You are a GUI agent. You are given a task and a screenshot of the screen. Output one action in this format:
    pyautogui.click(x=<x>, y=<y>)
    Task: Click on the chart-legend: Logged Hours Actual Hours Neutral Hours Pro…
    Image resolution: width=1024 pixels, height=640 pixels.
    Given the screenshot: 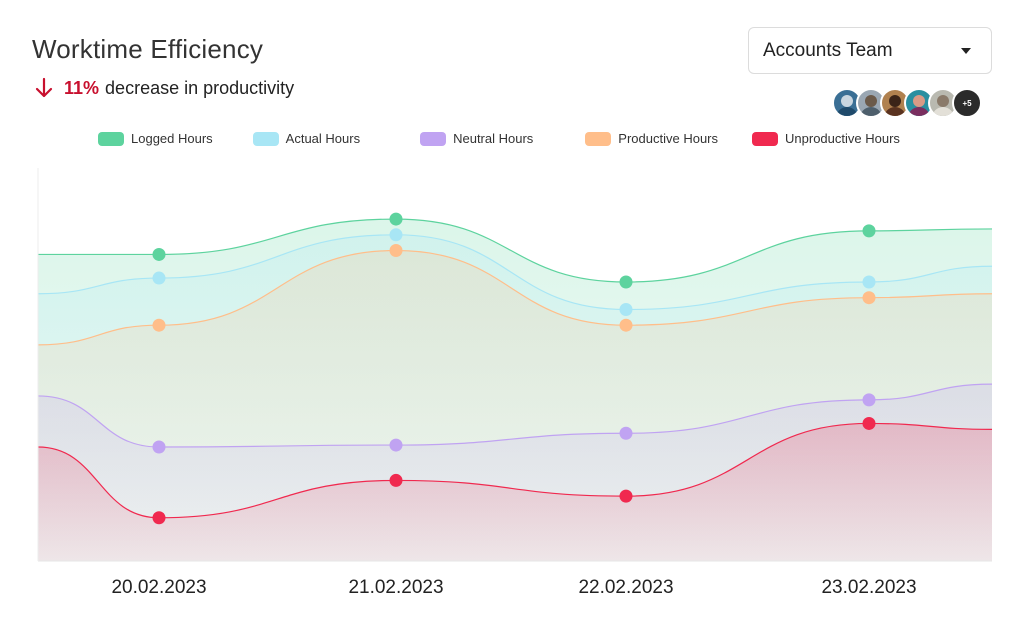 What is the action you would take?
    pyautogui.click(x=499, y=138)
    